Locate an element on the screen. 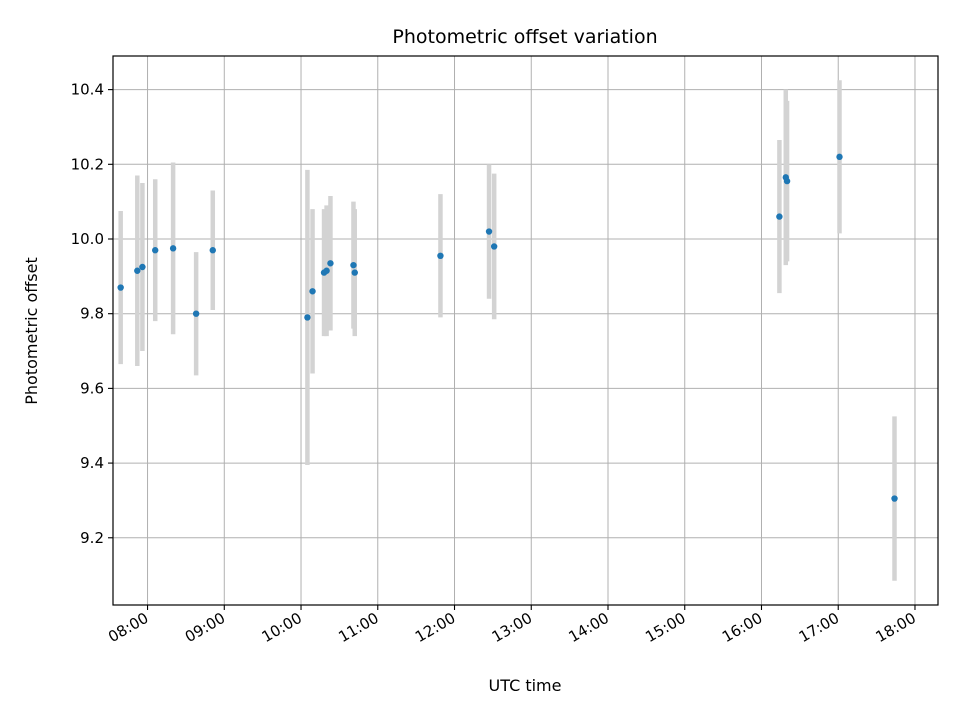  y-axis-ticks: 9.2 9.4 9.6 9.8 10.0 10.2 10.4 is located at coordinates (92, 314).